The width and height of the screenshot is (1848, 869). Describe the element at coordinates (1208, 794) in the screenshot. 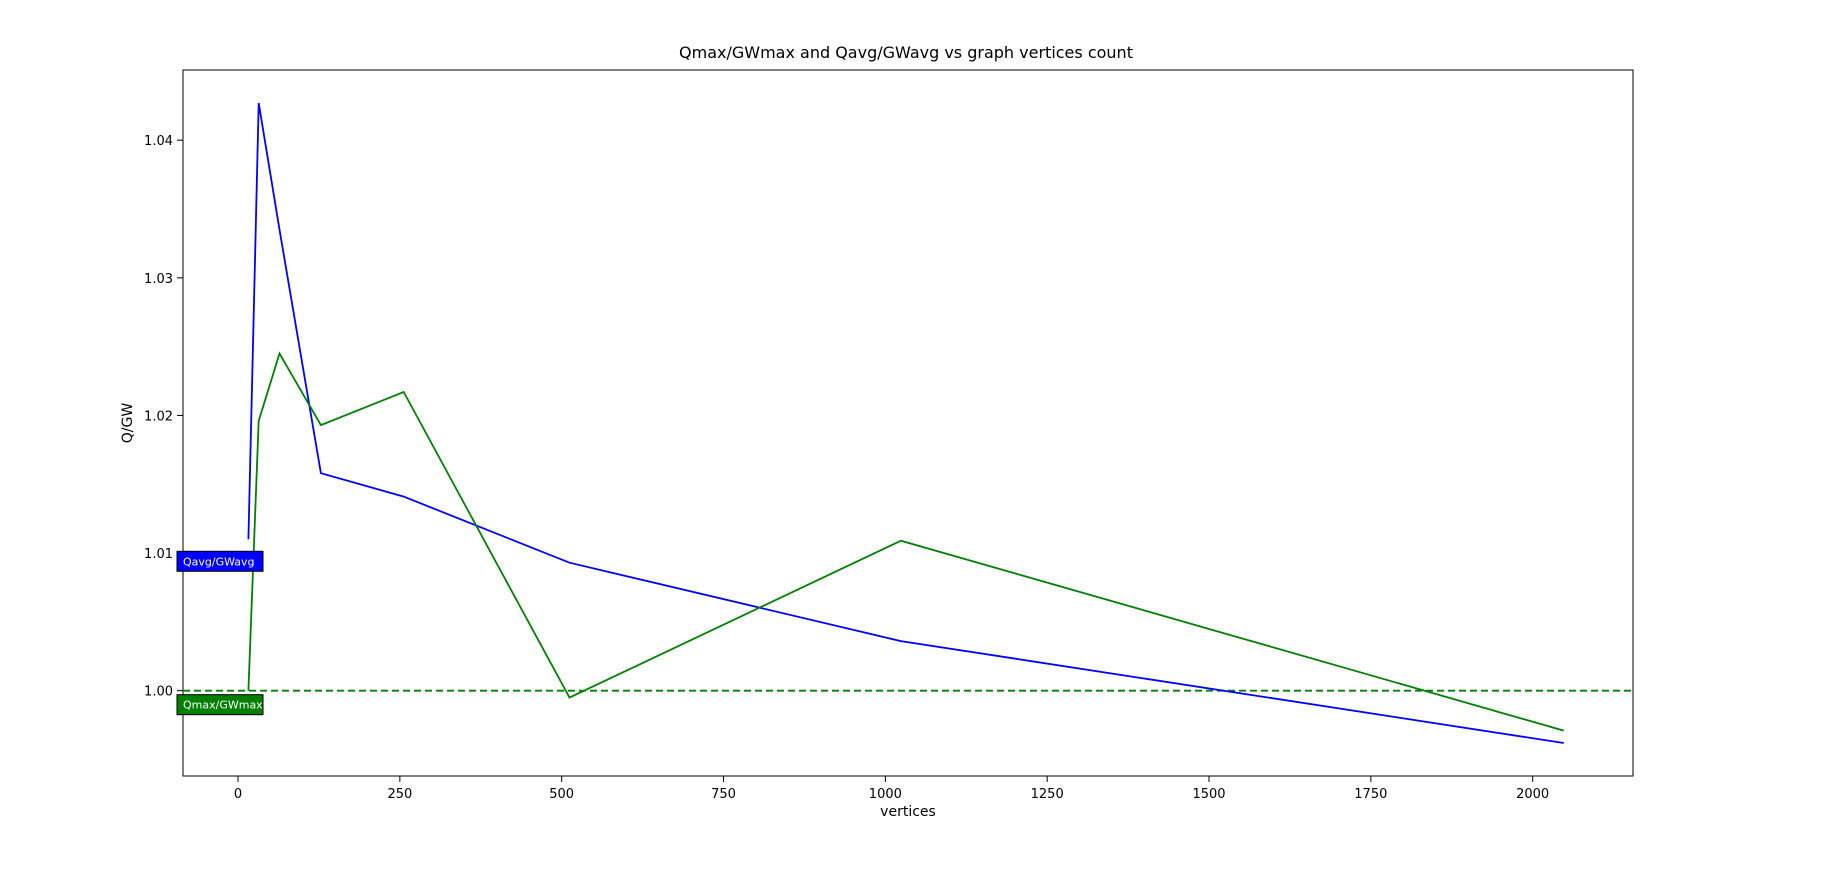

I see `x-tick-label: 1500` at that location.